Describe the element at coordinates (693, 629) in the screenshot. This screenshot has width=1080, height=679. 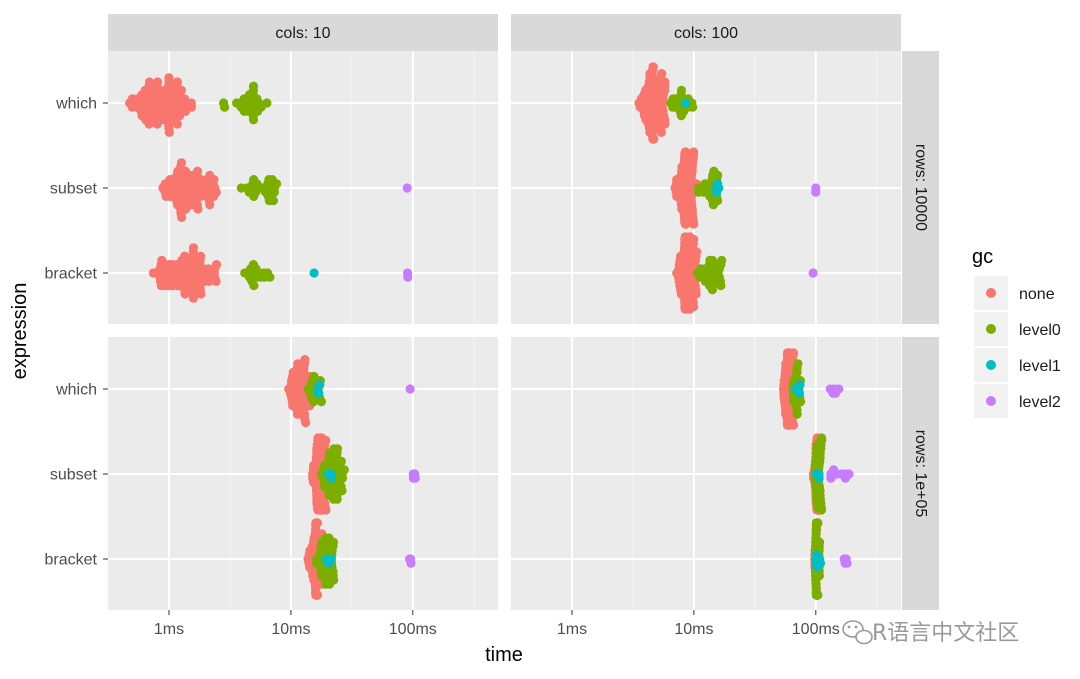
I see `x-tick-label: 10ms` at that location.